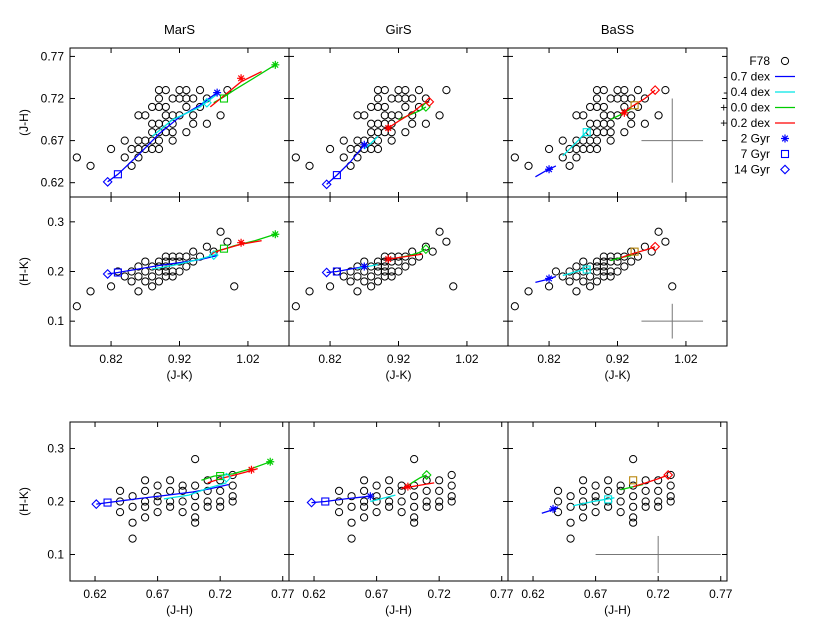  What do you see at coordinates (745, 108) in the screenshot?
I see `legend-label: + 0.0 dex` at bounding box center [745, 108].